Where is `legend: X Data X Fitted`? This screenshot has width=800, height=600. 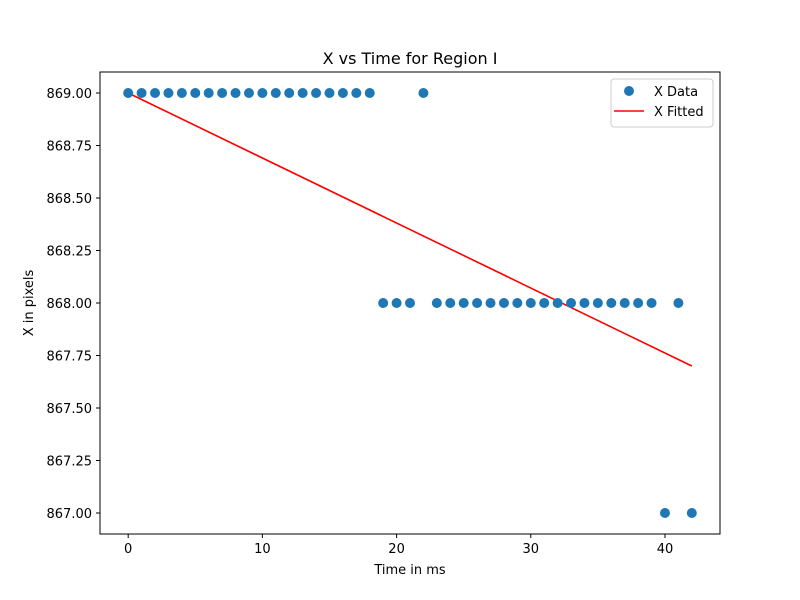
legend: X Data X Fitted is located at coordinates (662, 103).